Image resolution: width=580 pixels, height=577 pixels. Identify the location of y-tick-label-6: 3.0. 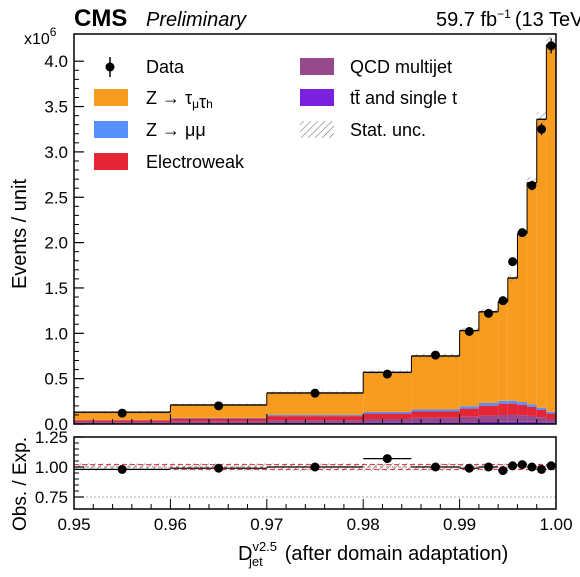
(56, 152).